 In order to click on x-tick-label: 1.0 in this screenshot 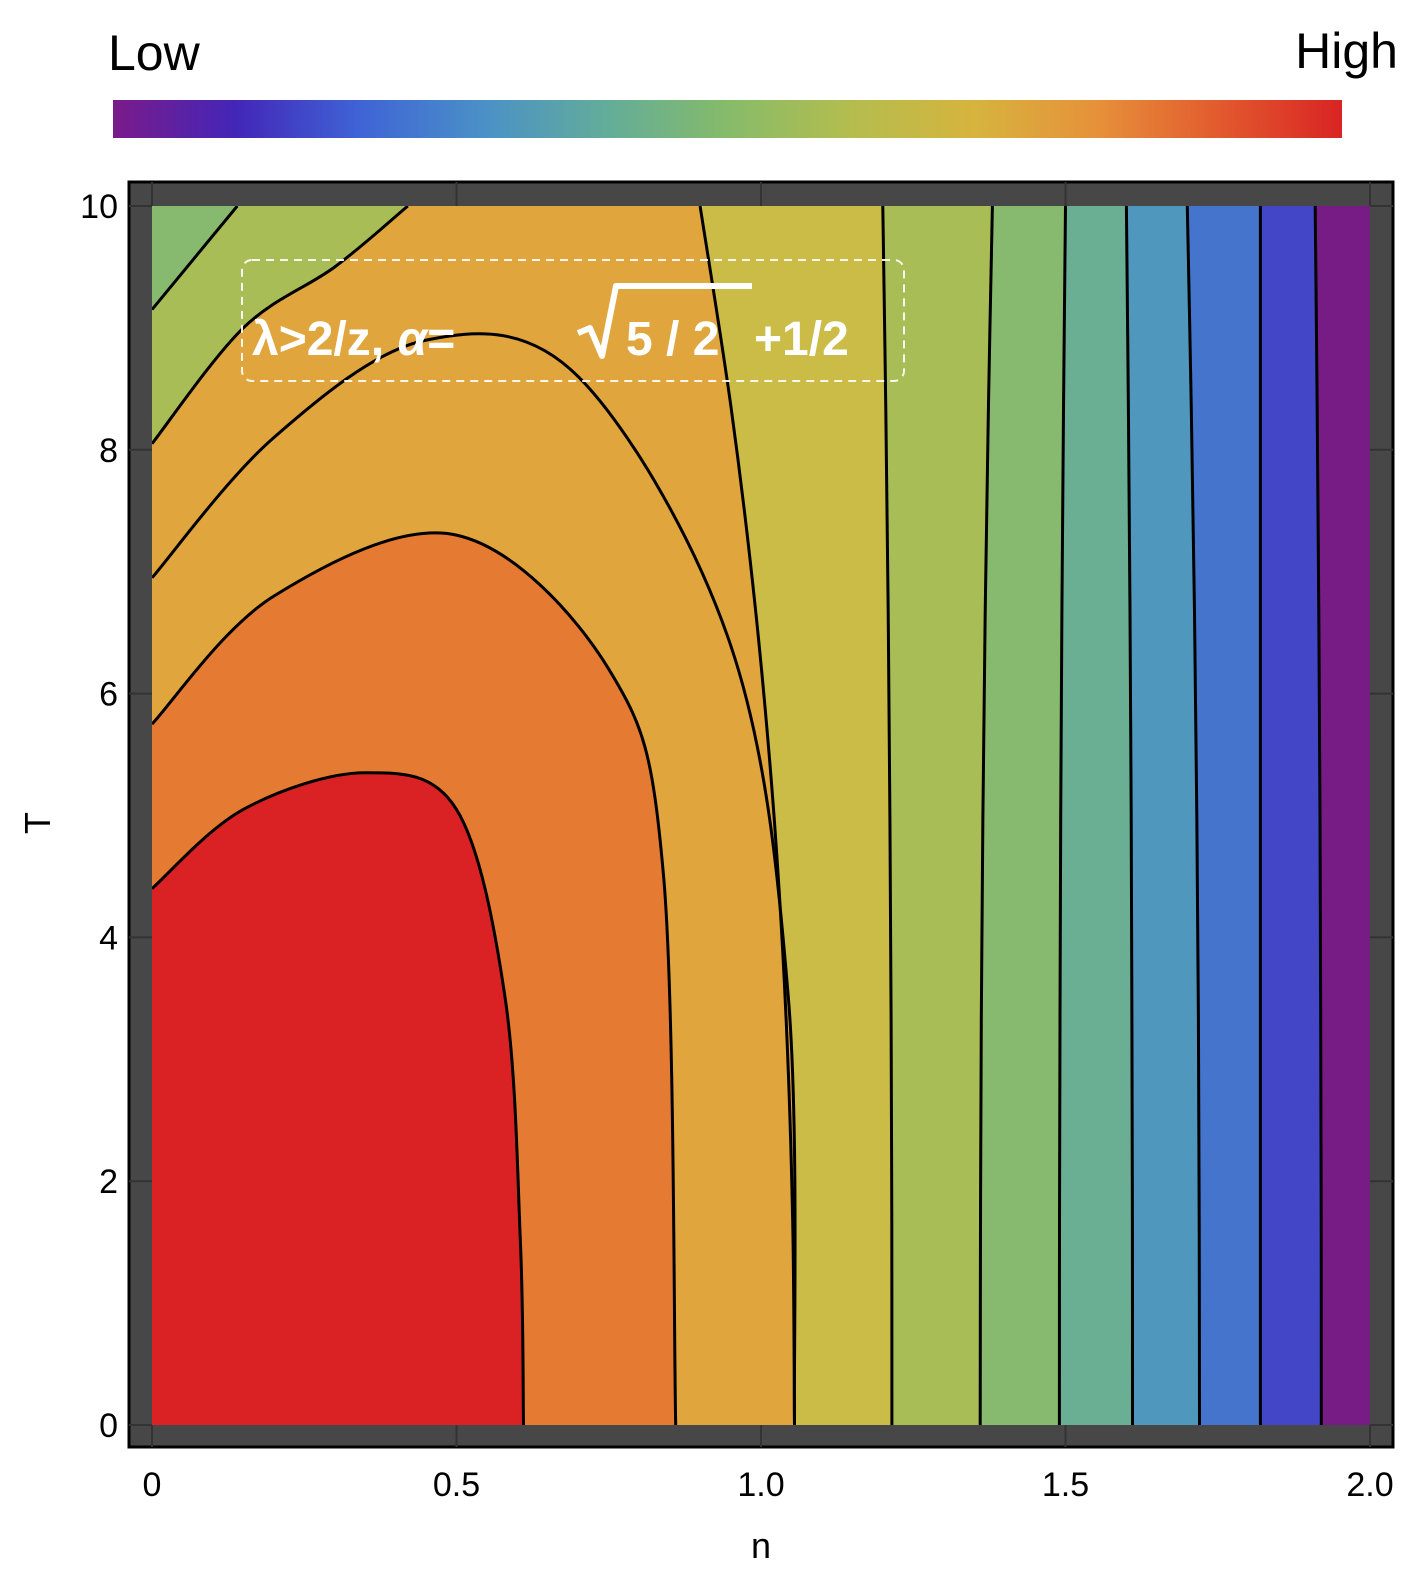, I will do `click(760, 1485)`.